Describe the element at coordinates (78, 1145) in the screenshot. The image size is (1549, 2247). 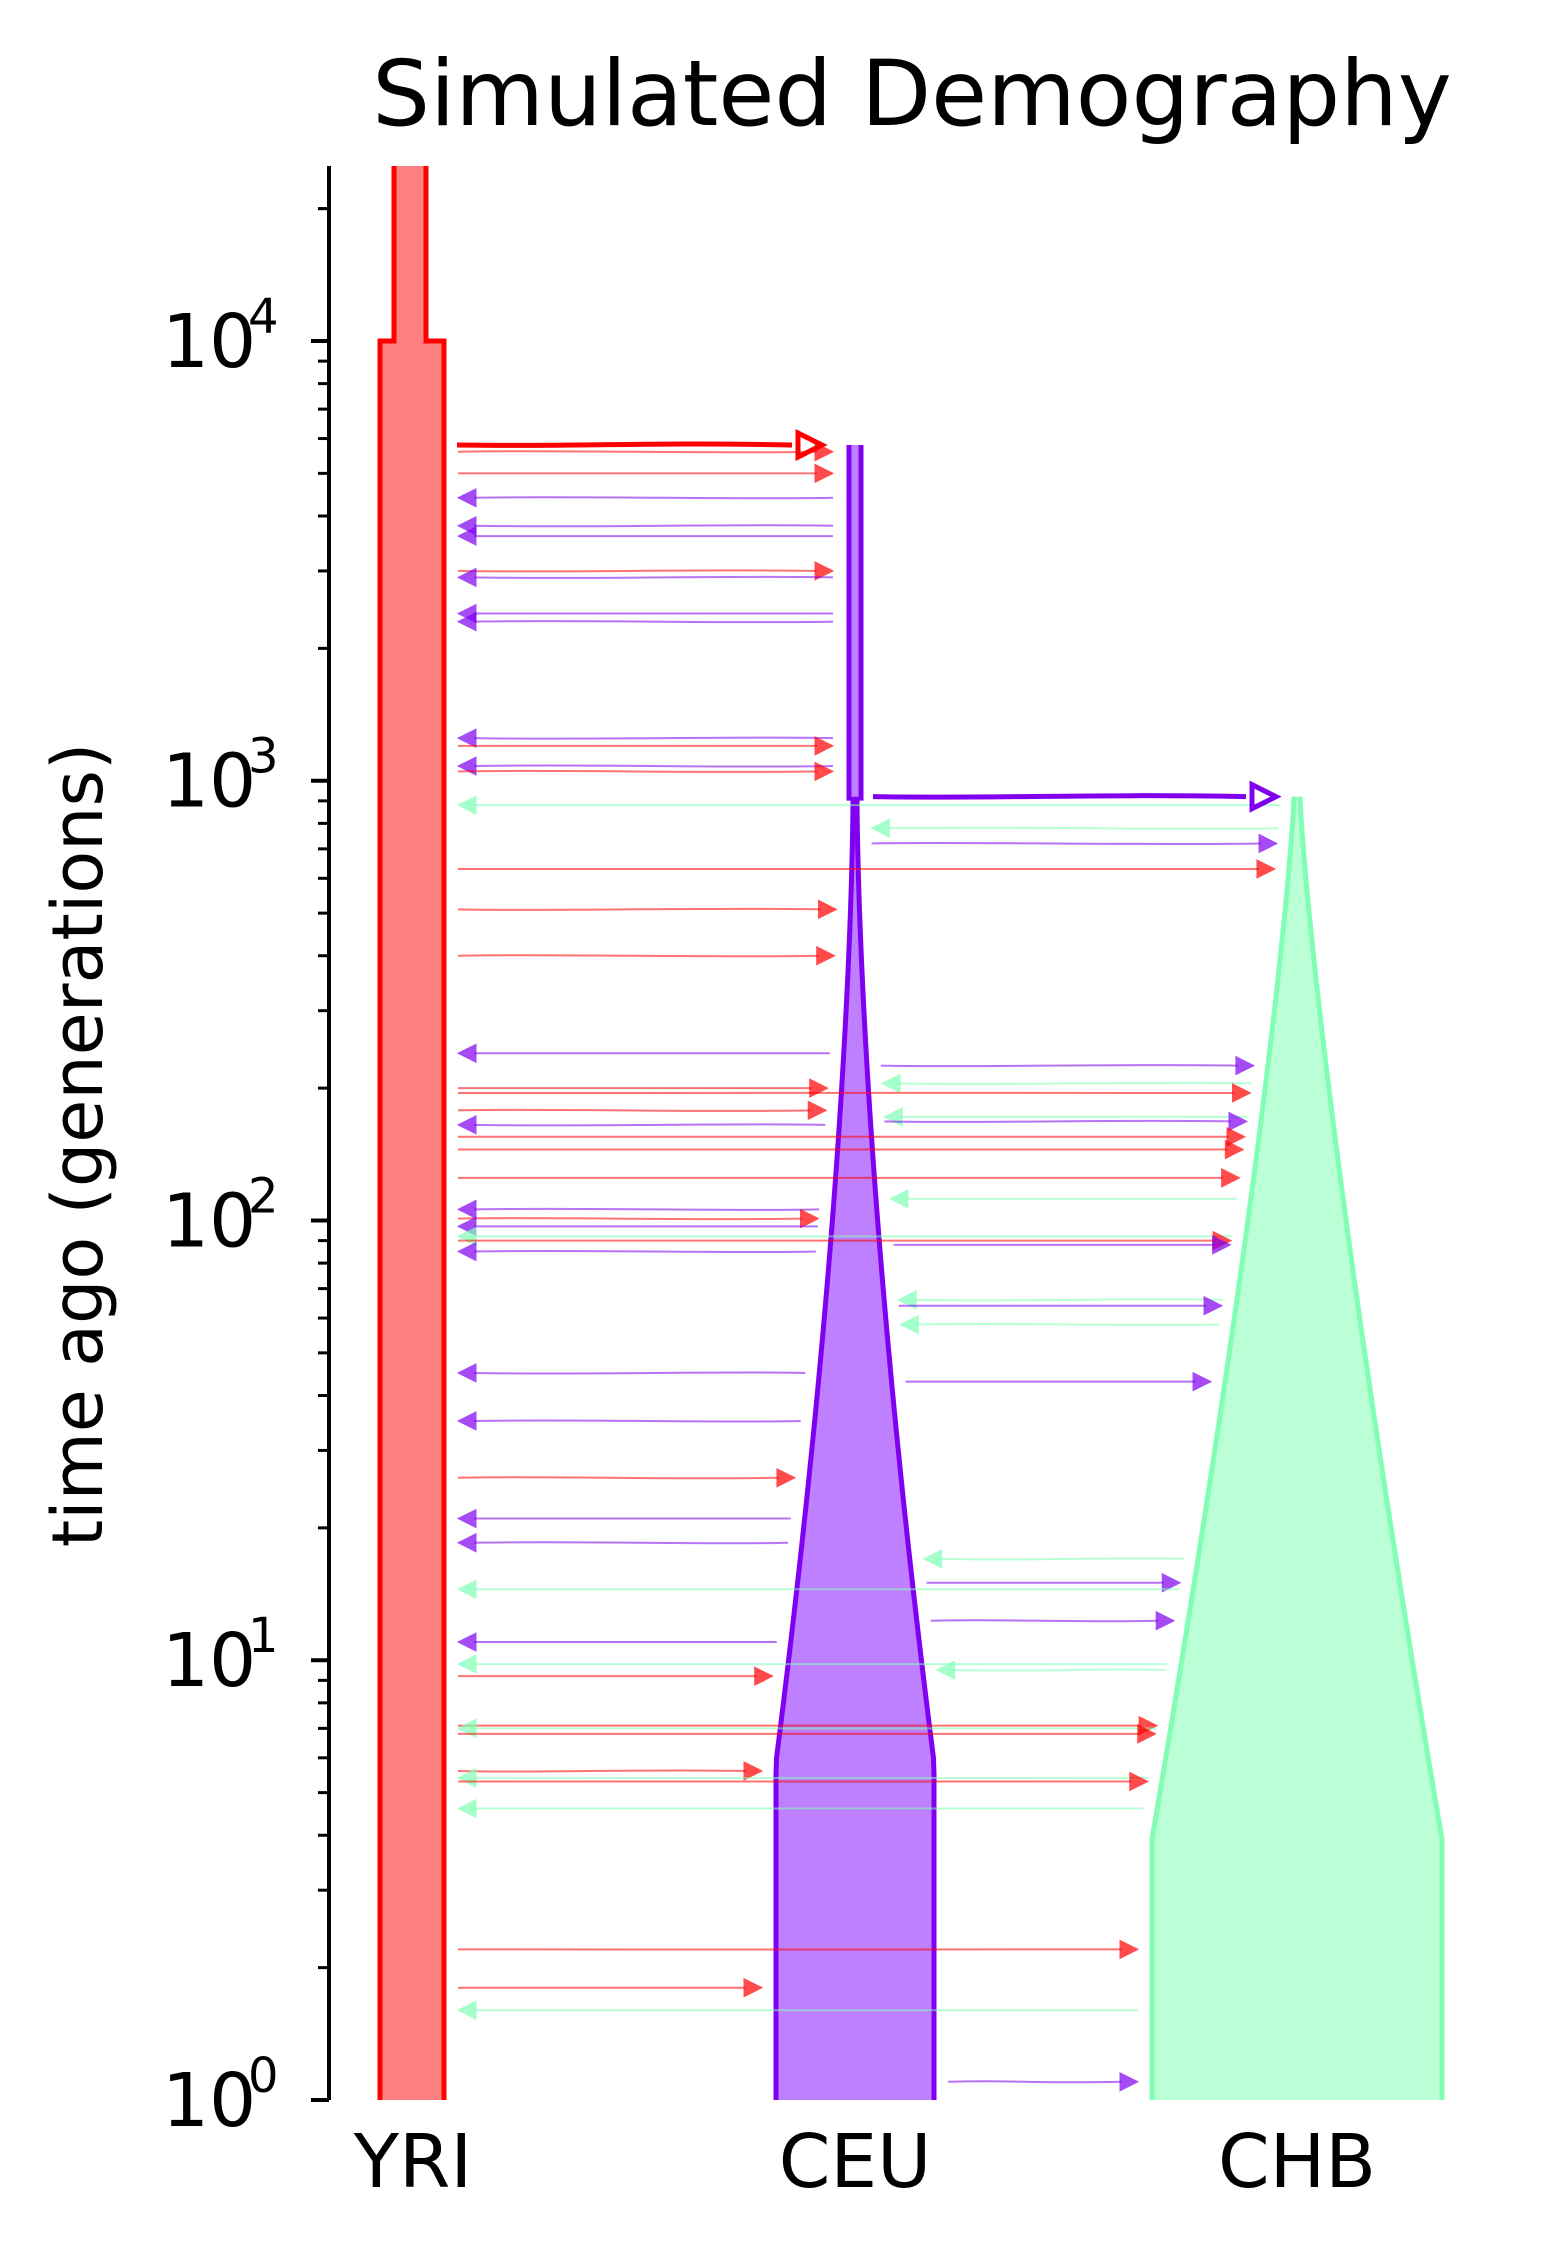
I see `y-axis-label: time ago (generations)` at that location.